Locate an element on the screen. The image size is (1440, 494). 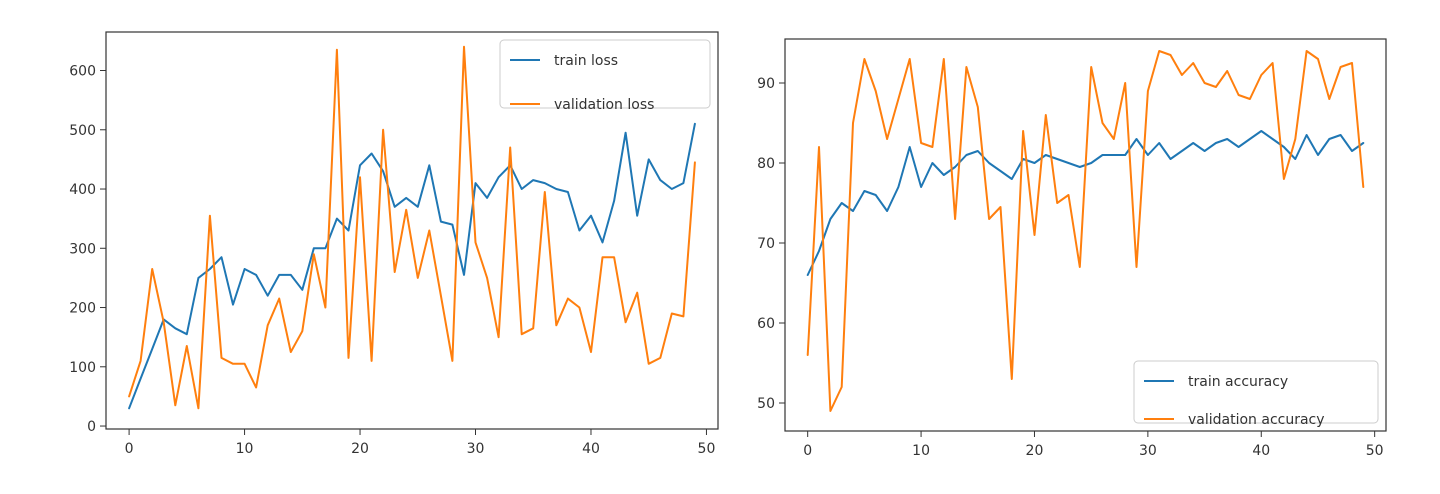
legend-label: train accuracy is located at coordinates (1238, 382).